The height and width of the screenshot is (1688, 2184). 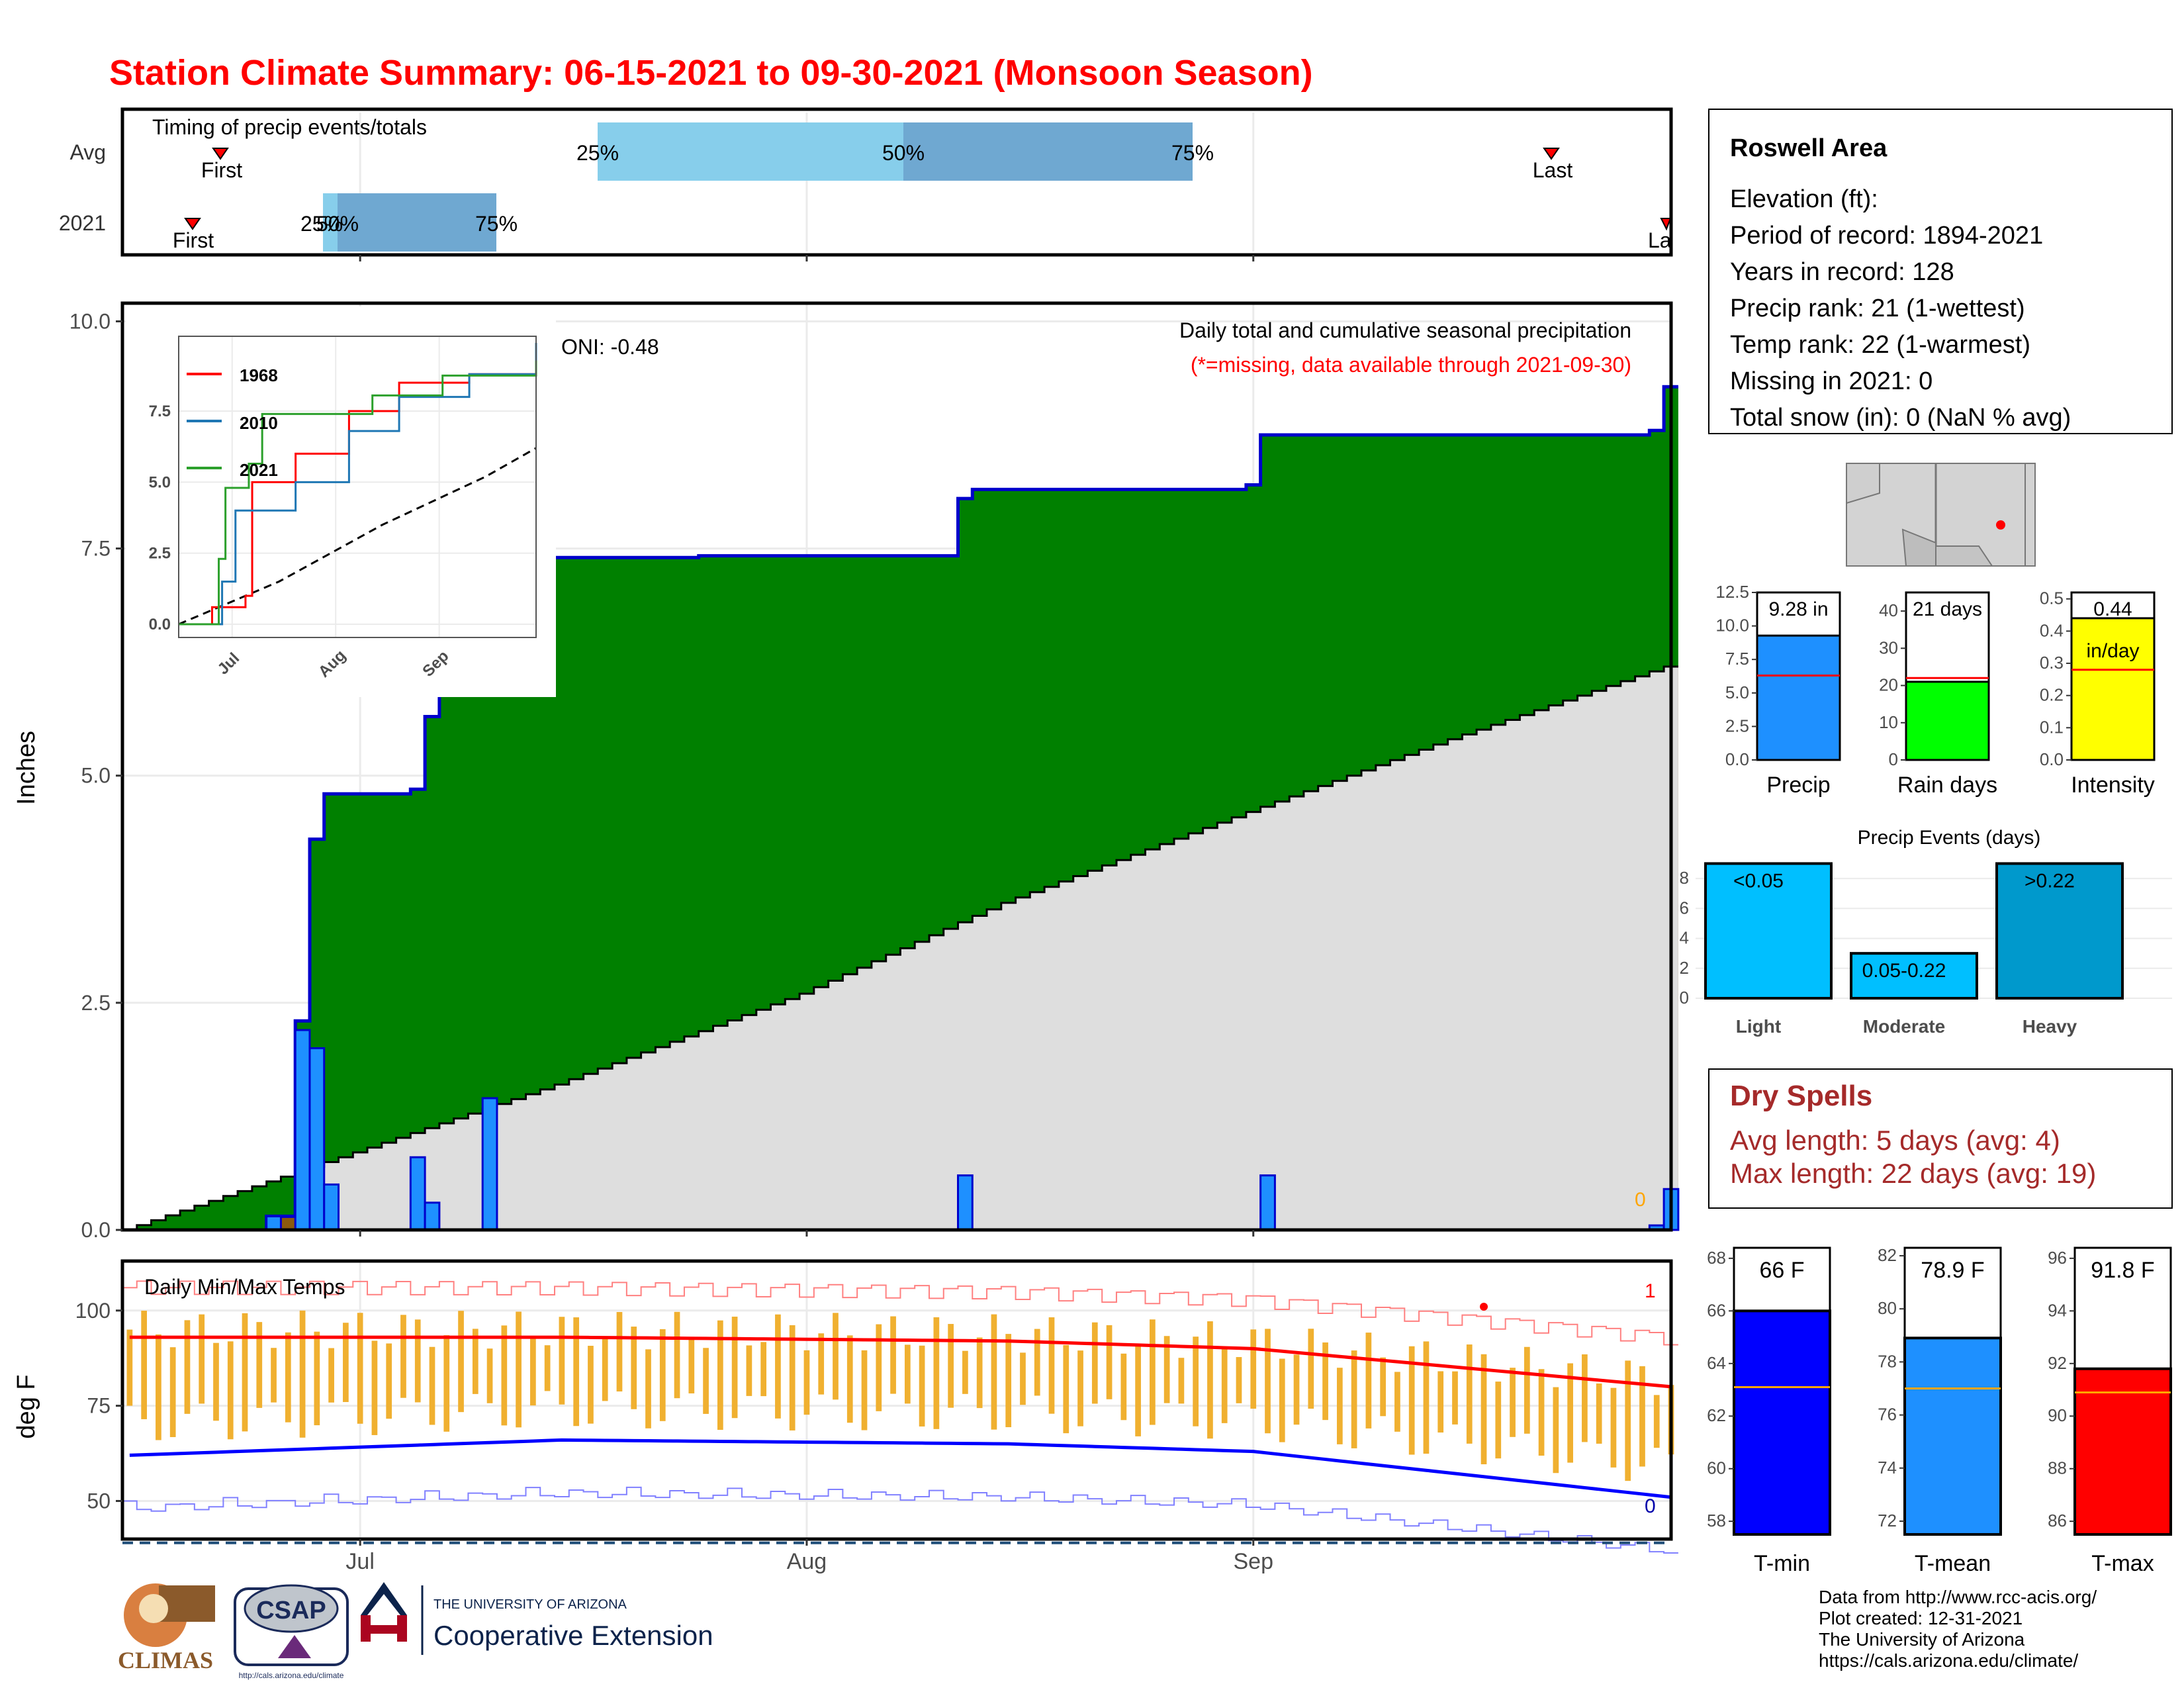 I want to click on dry-spells-max: Max length: 22 days (avg: 19), so click(x=1913, y=1173).